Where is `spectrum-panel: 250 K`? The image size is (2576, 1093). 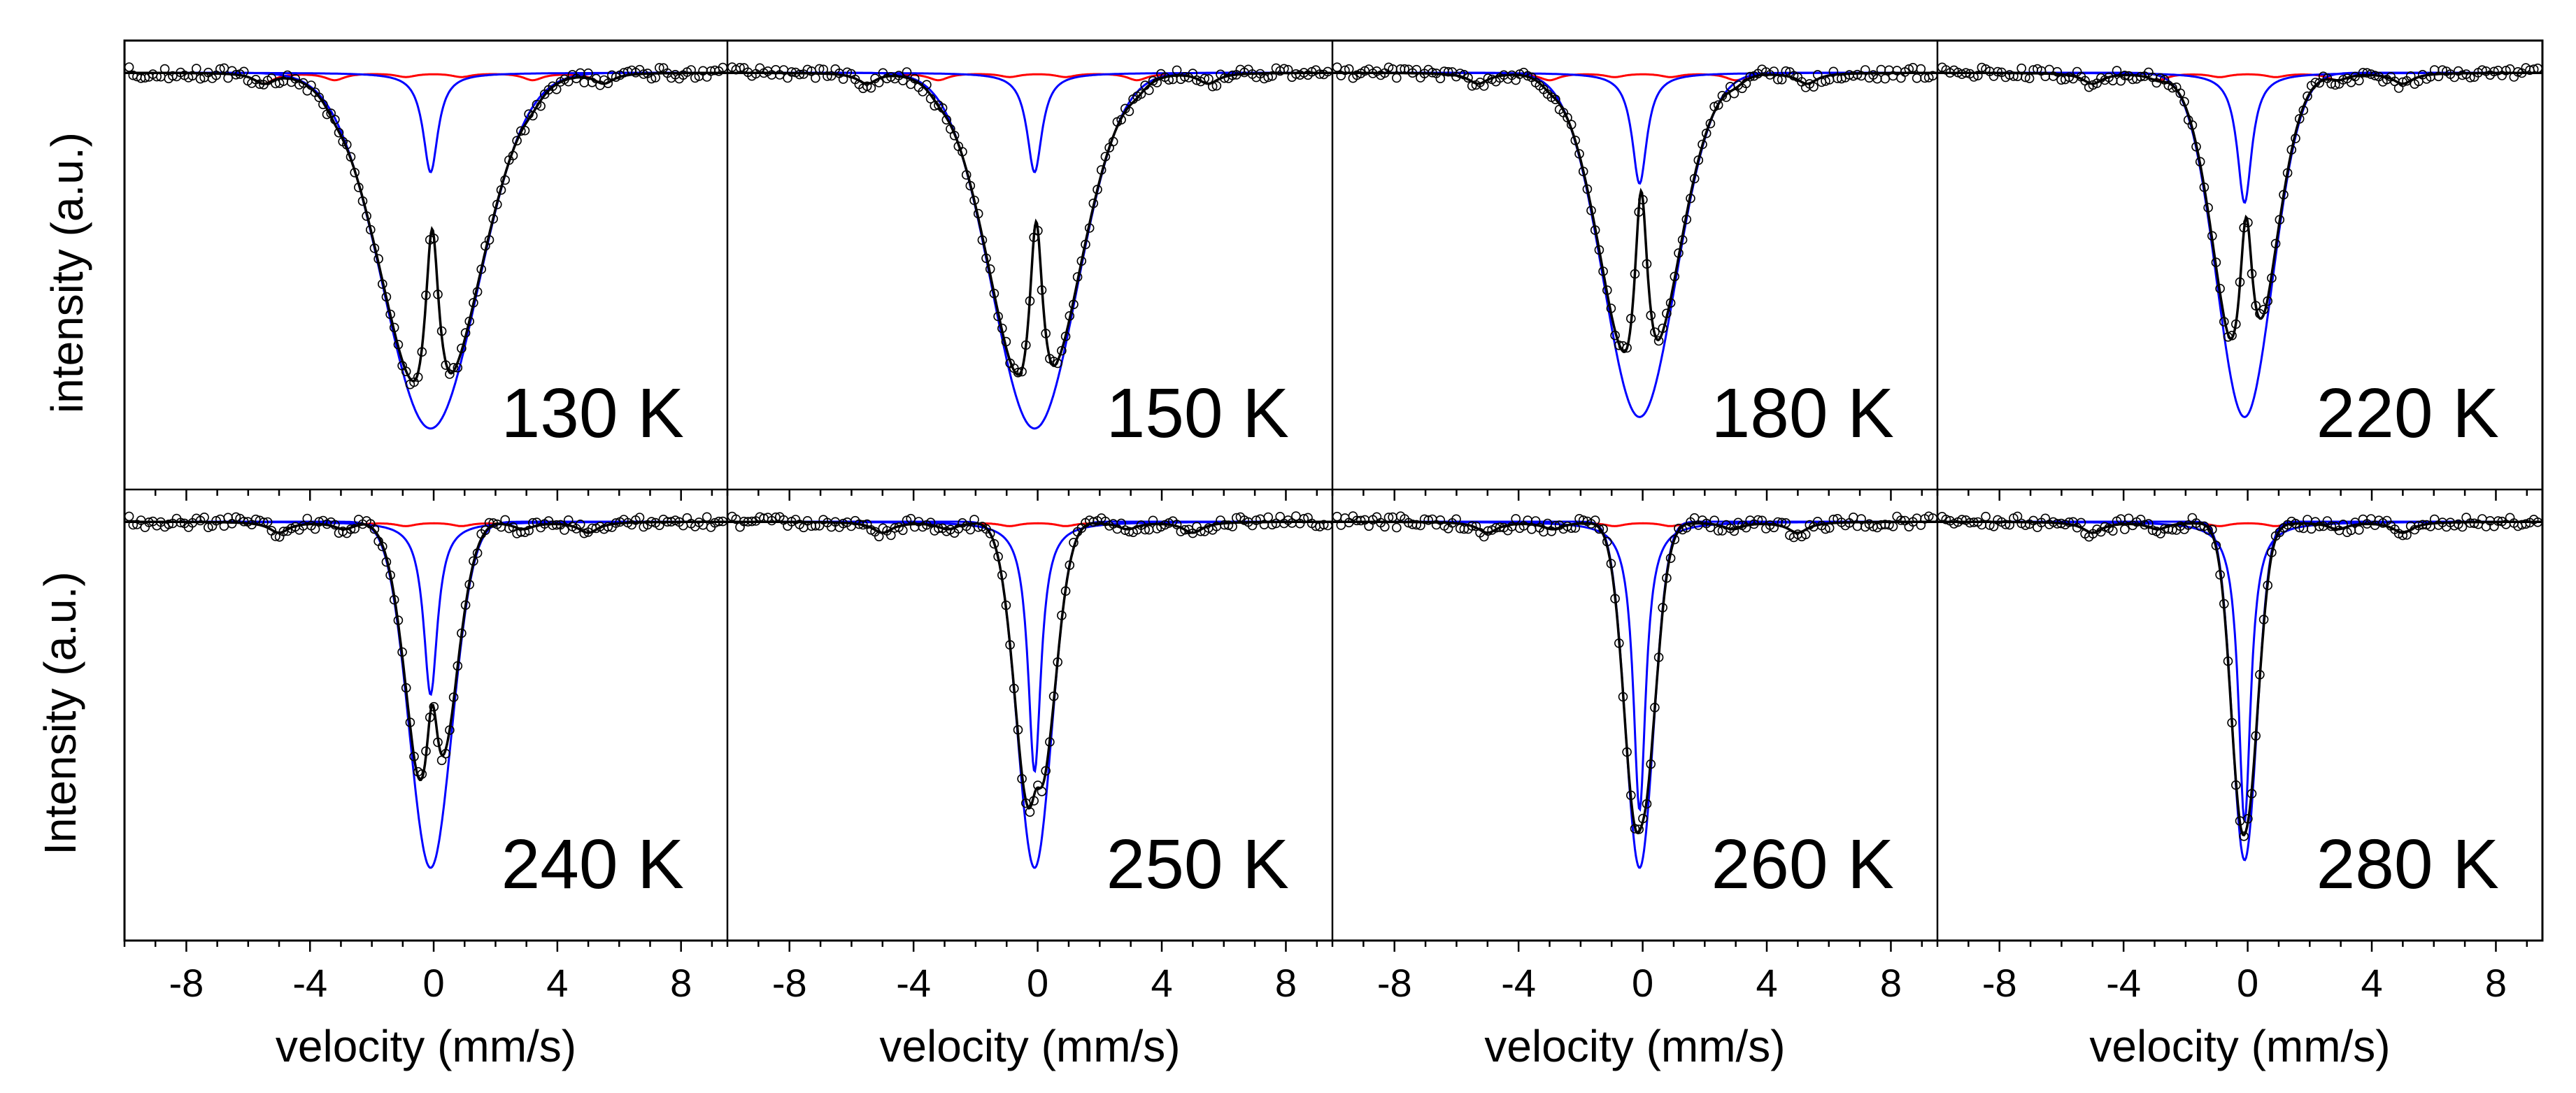 spectrum-panel: 250 K is located at coordinates (1030, 707).